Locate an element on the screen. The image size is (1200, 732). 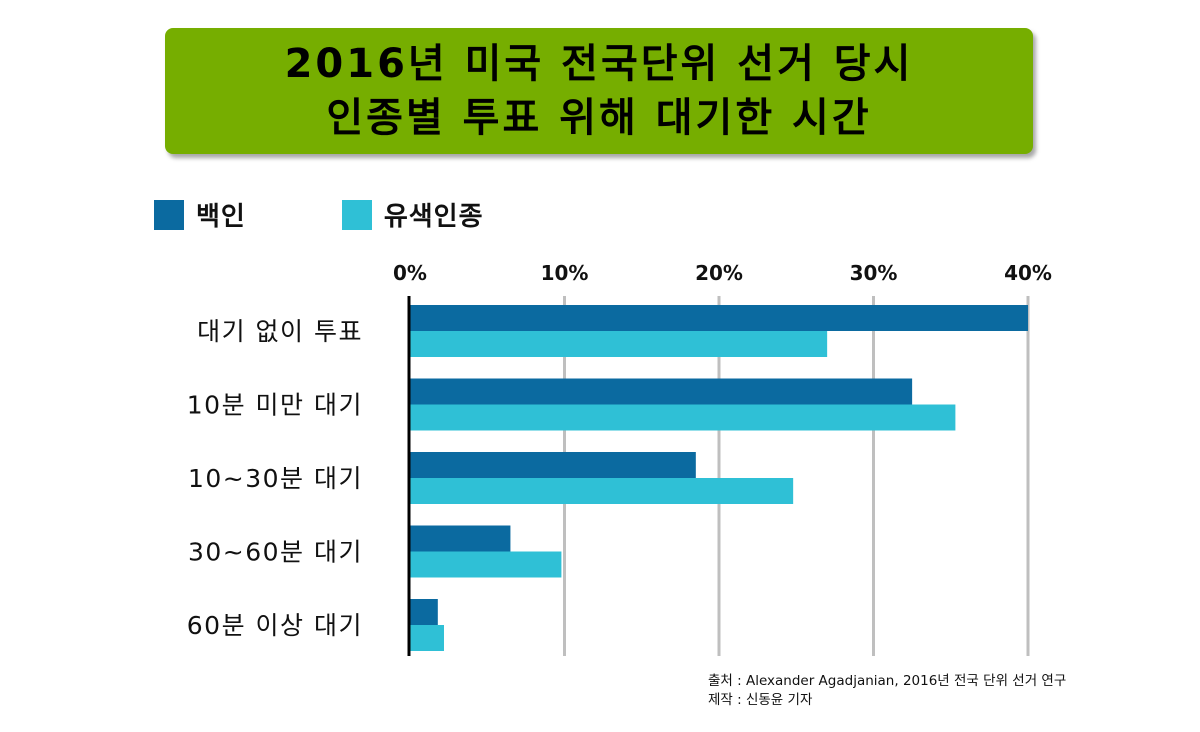
credit-line: 제작 : 신동윤 기자 is located at coordinates (760, 700).